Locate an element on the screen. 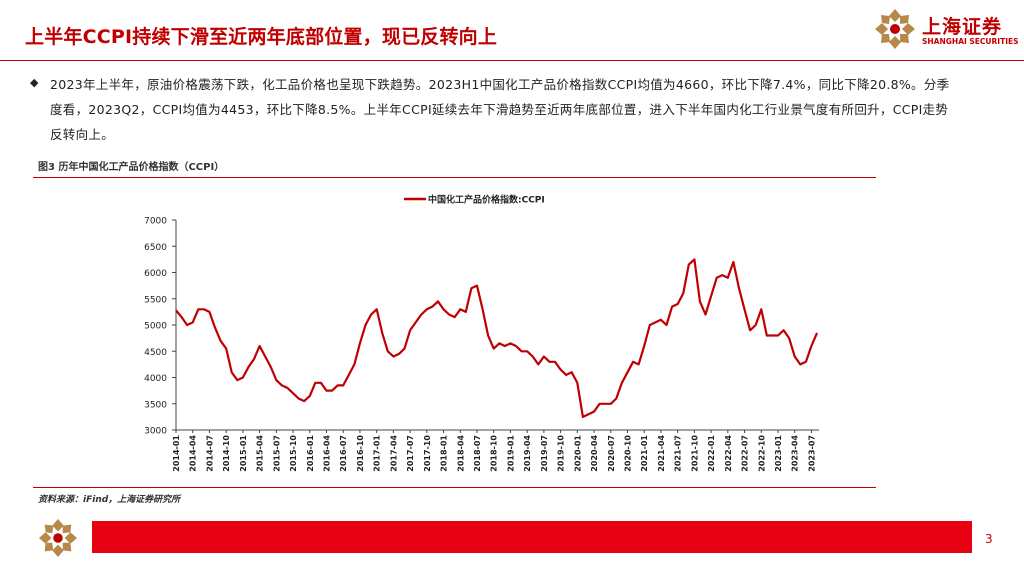  y-tick-label: 7000 is located at coordinates (155, 222).